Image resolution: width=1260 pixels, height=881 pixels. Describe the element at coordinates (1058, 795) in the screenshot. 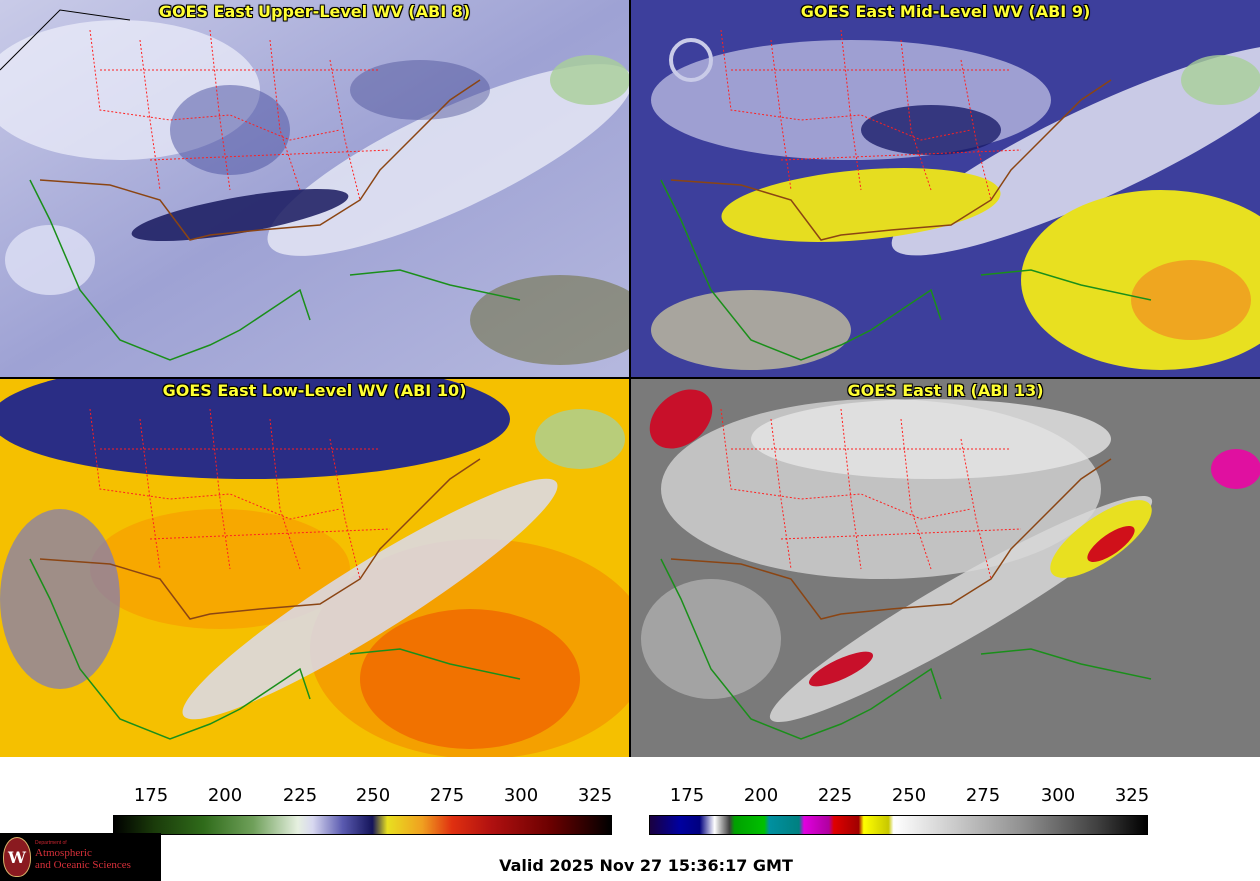

I see `ir-tick-label: 300` at that location.